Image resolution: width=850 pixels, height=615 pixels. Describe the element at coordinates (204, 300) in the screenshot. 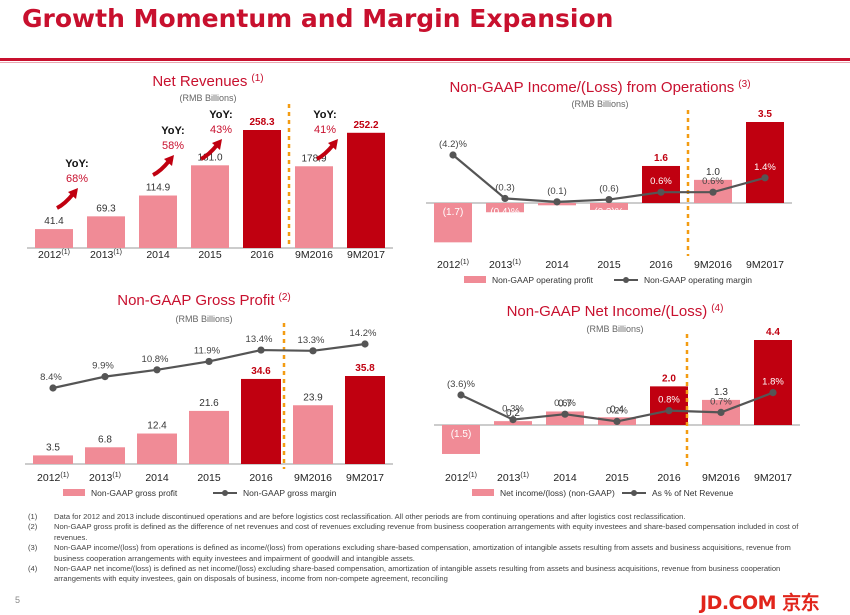

I see `chart-title: Non-GAAP Gross Profit (2)` at that location.